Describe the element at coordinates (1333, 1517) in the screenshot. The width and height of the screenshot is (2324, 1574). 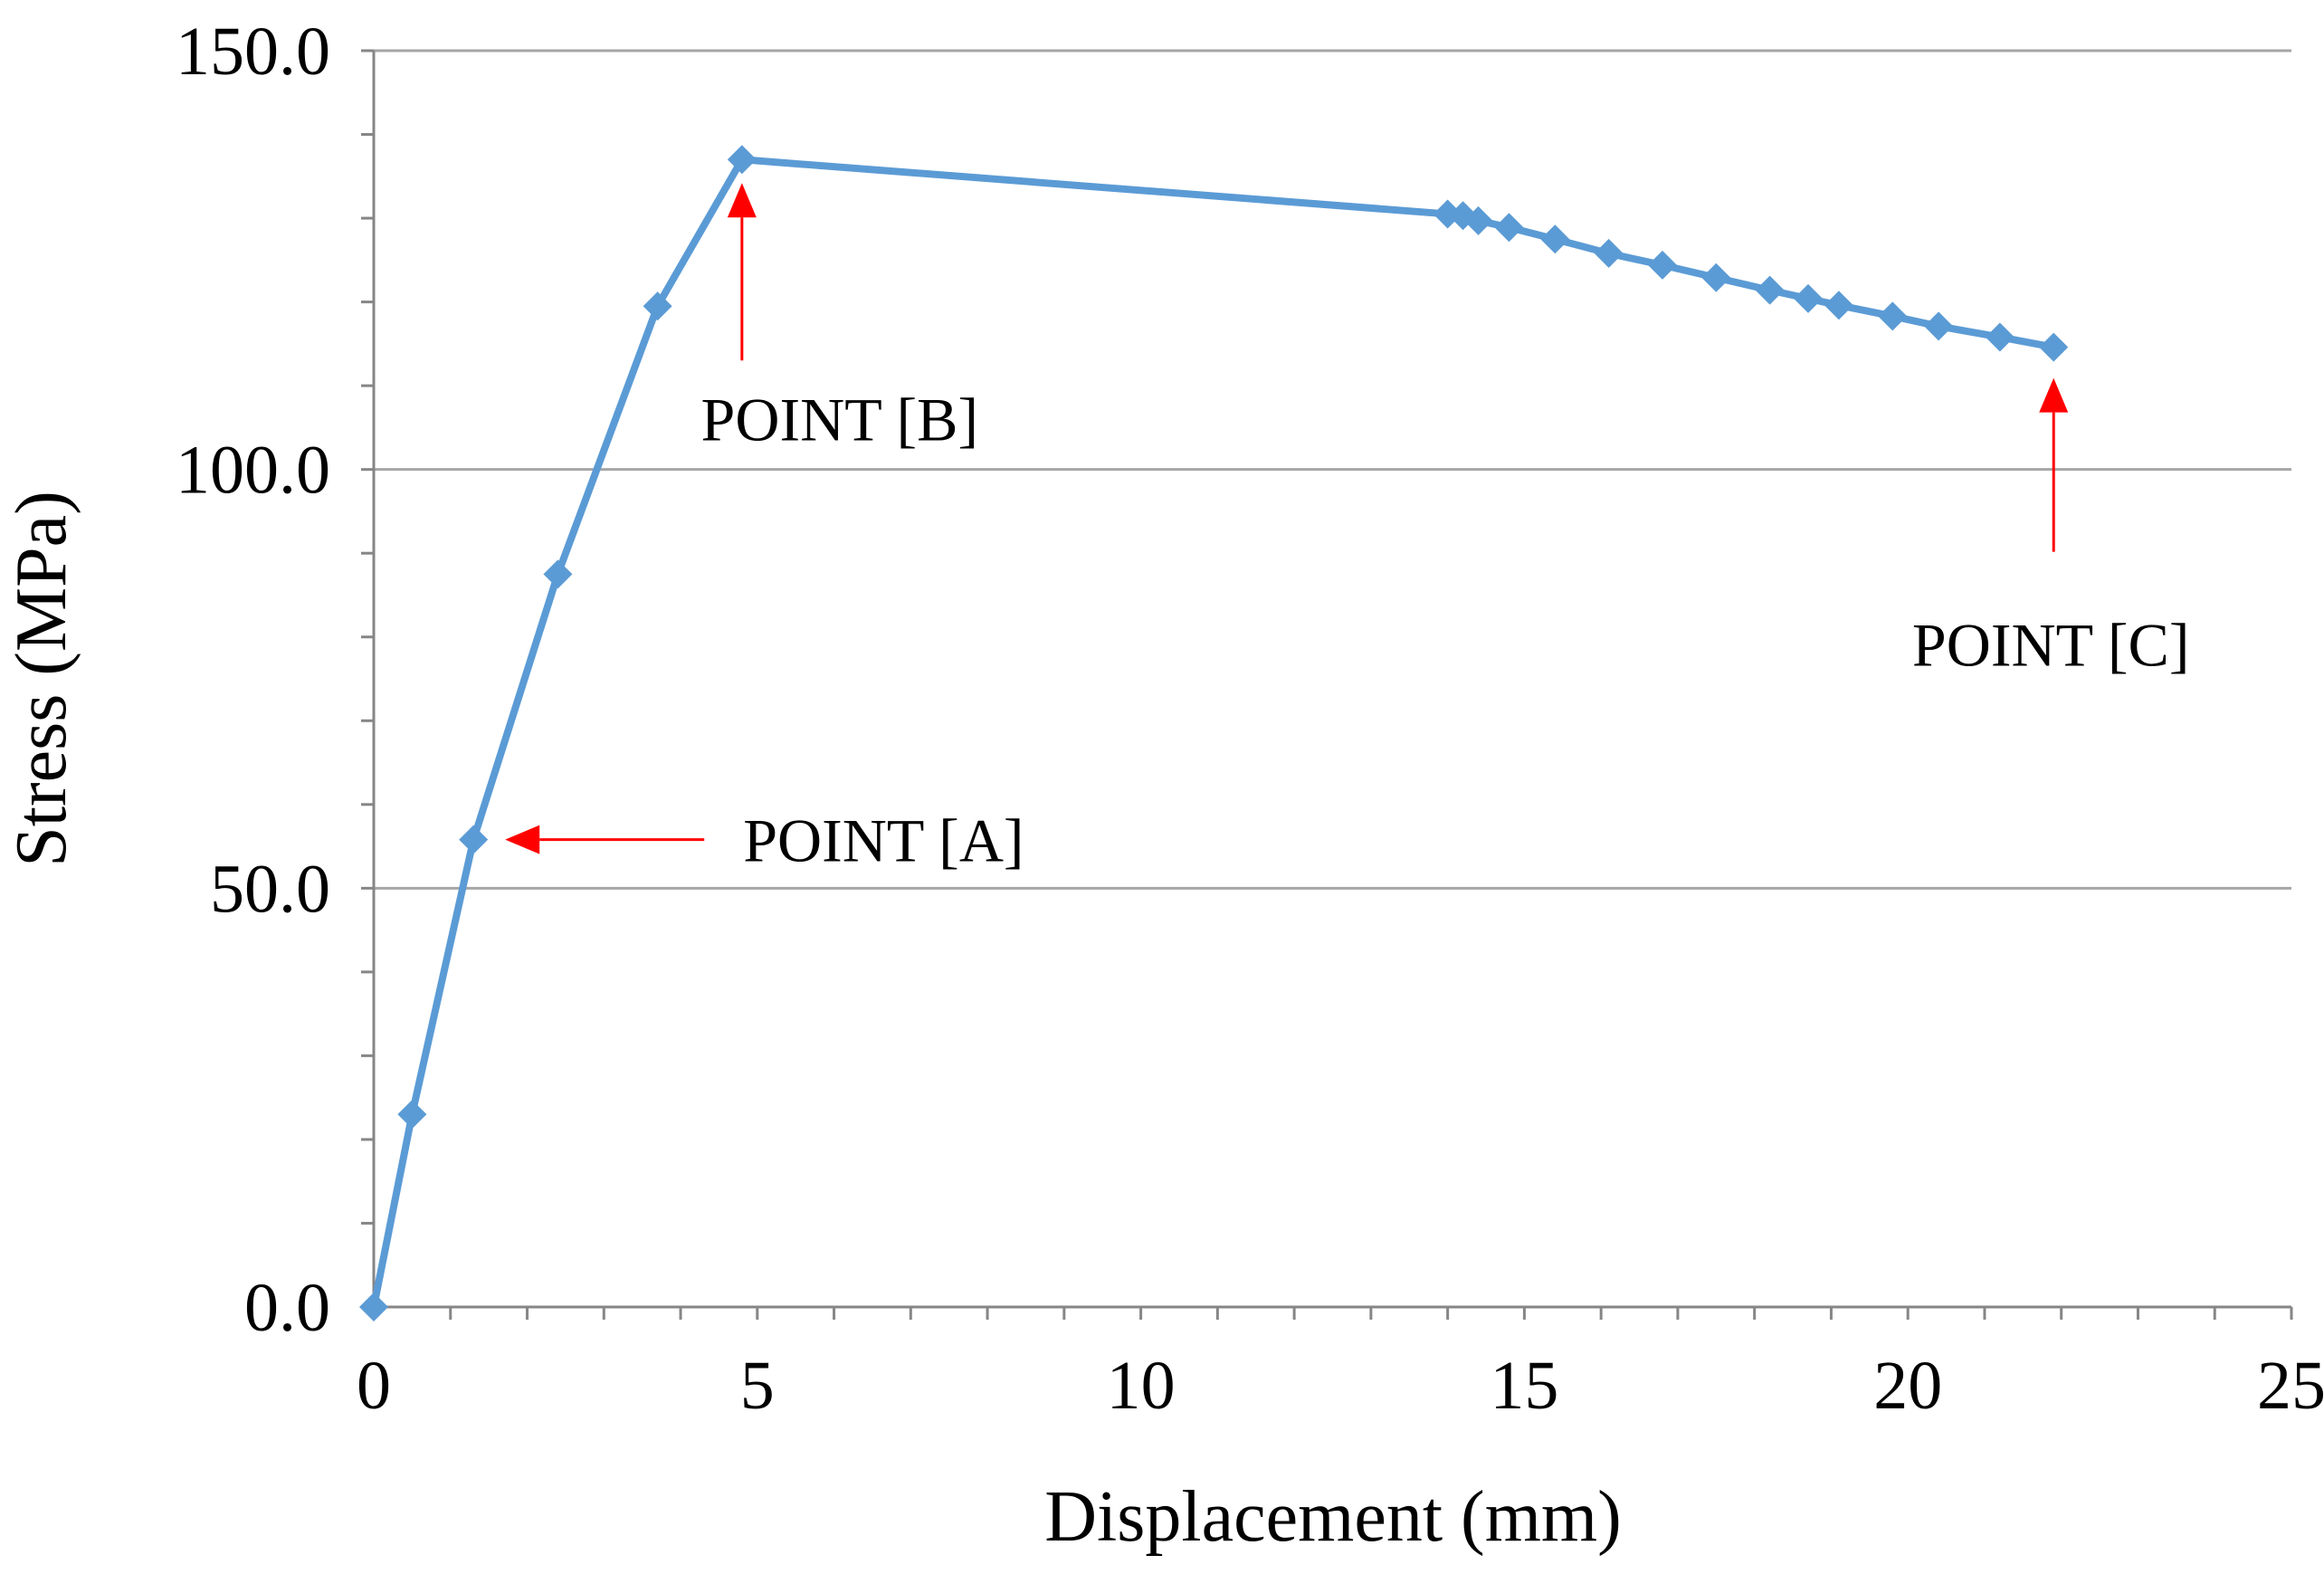
I see `x-axis-title: Displacement (mm)` at that location.